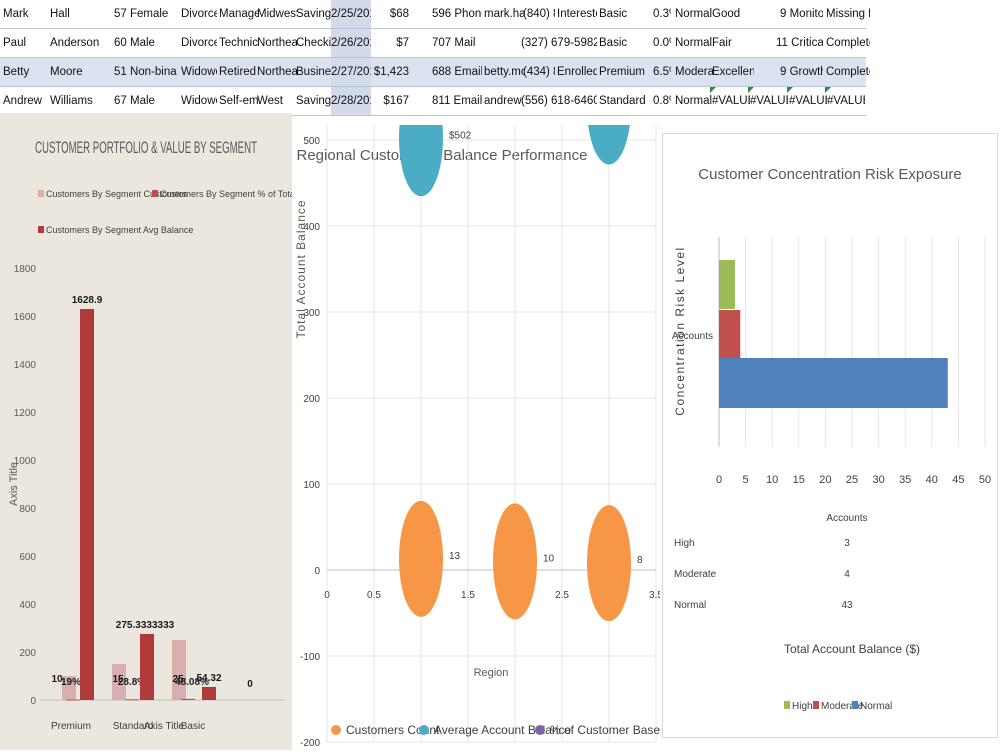 The height and width of the screenshot is (755, 1000). I want to click on sheet-cell: Manageric, so click(239, 14).